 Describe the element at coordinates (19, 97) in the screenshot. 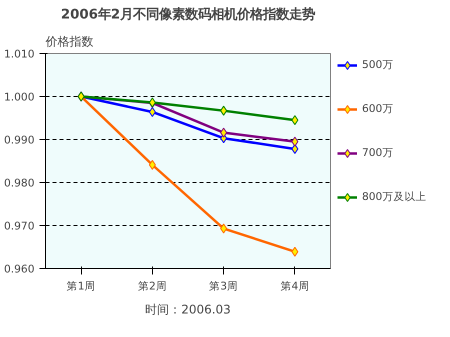

I see `y-tick-label: 1.000` at that location.